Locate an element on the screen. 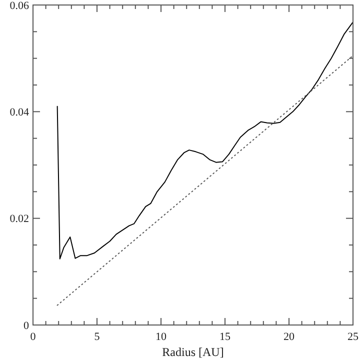  x-tick-label: 15 is located at coordinates (225, 337).